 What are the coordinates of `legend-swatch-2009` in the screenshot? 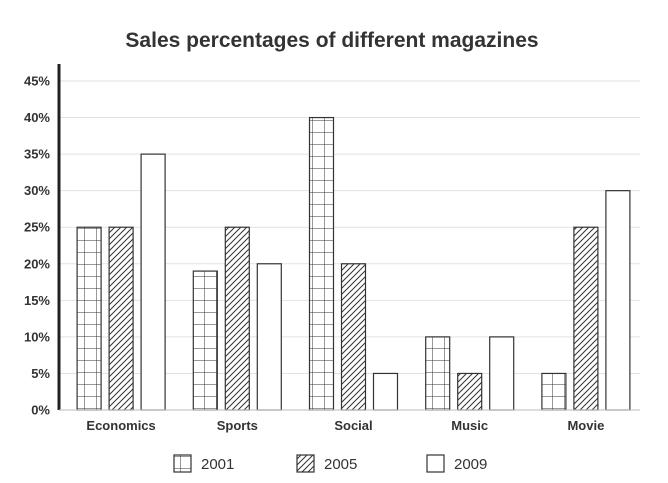 It's located at (435, 463).